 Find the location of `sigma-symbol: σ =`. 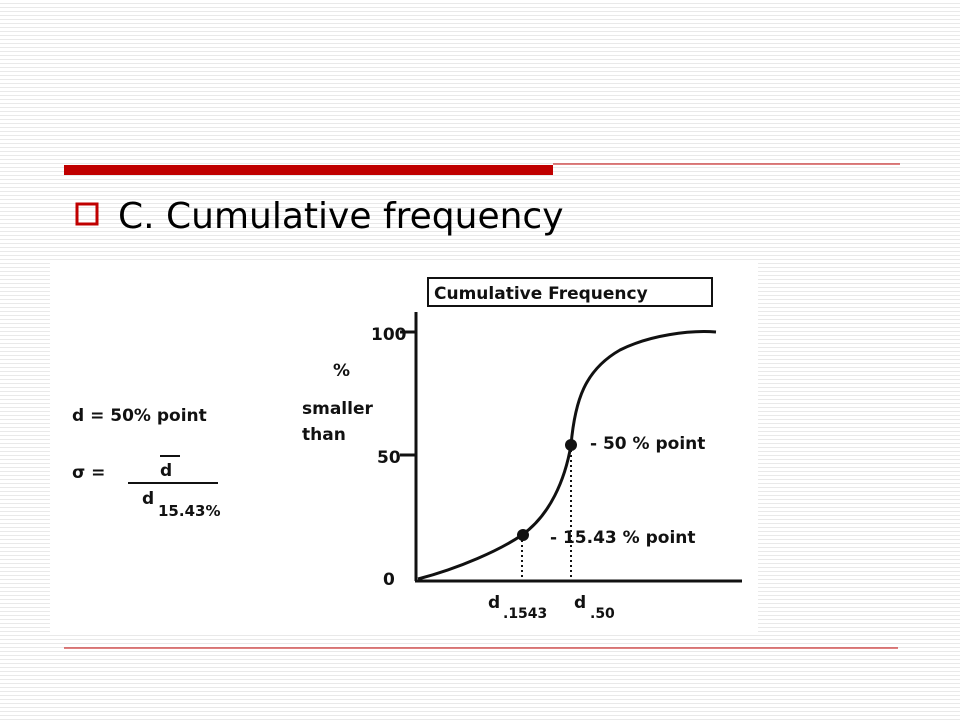

sigma-symbol: σ = is located at coordinates (88, 473).